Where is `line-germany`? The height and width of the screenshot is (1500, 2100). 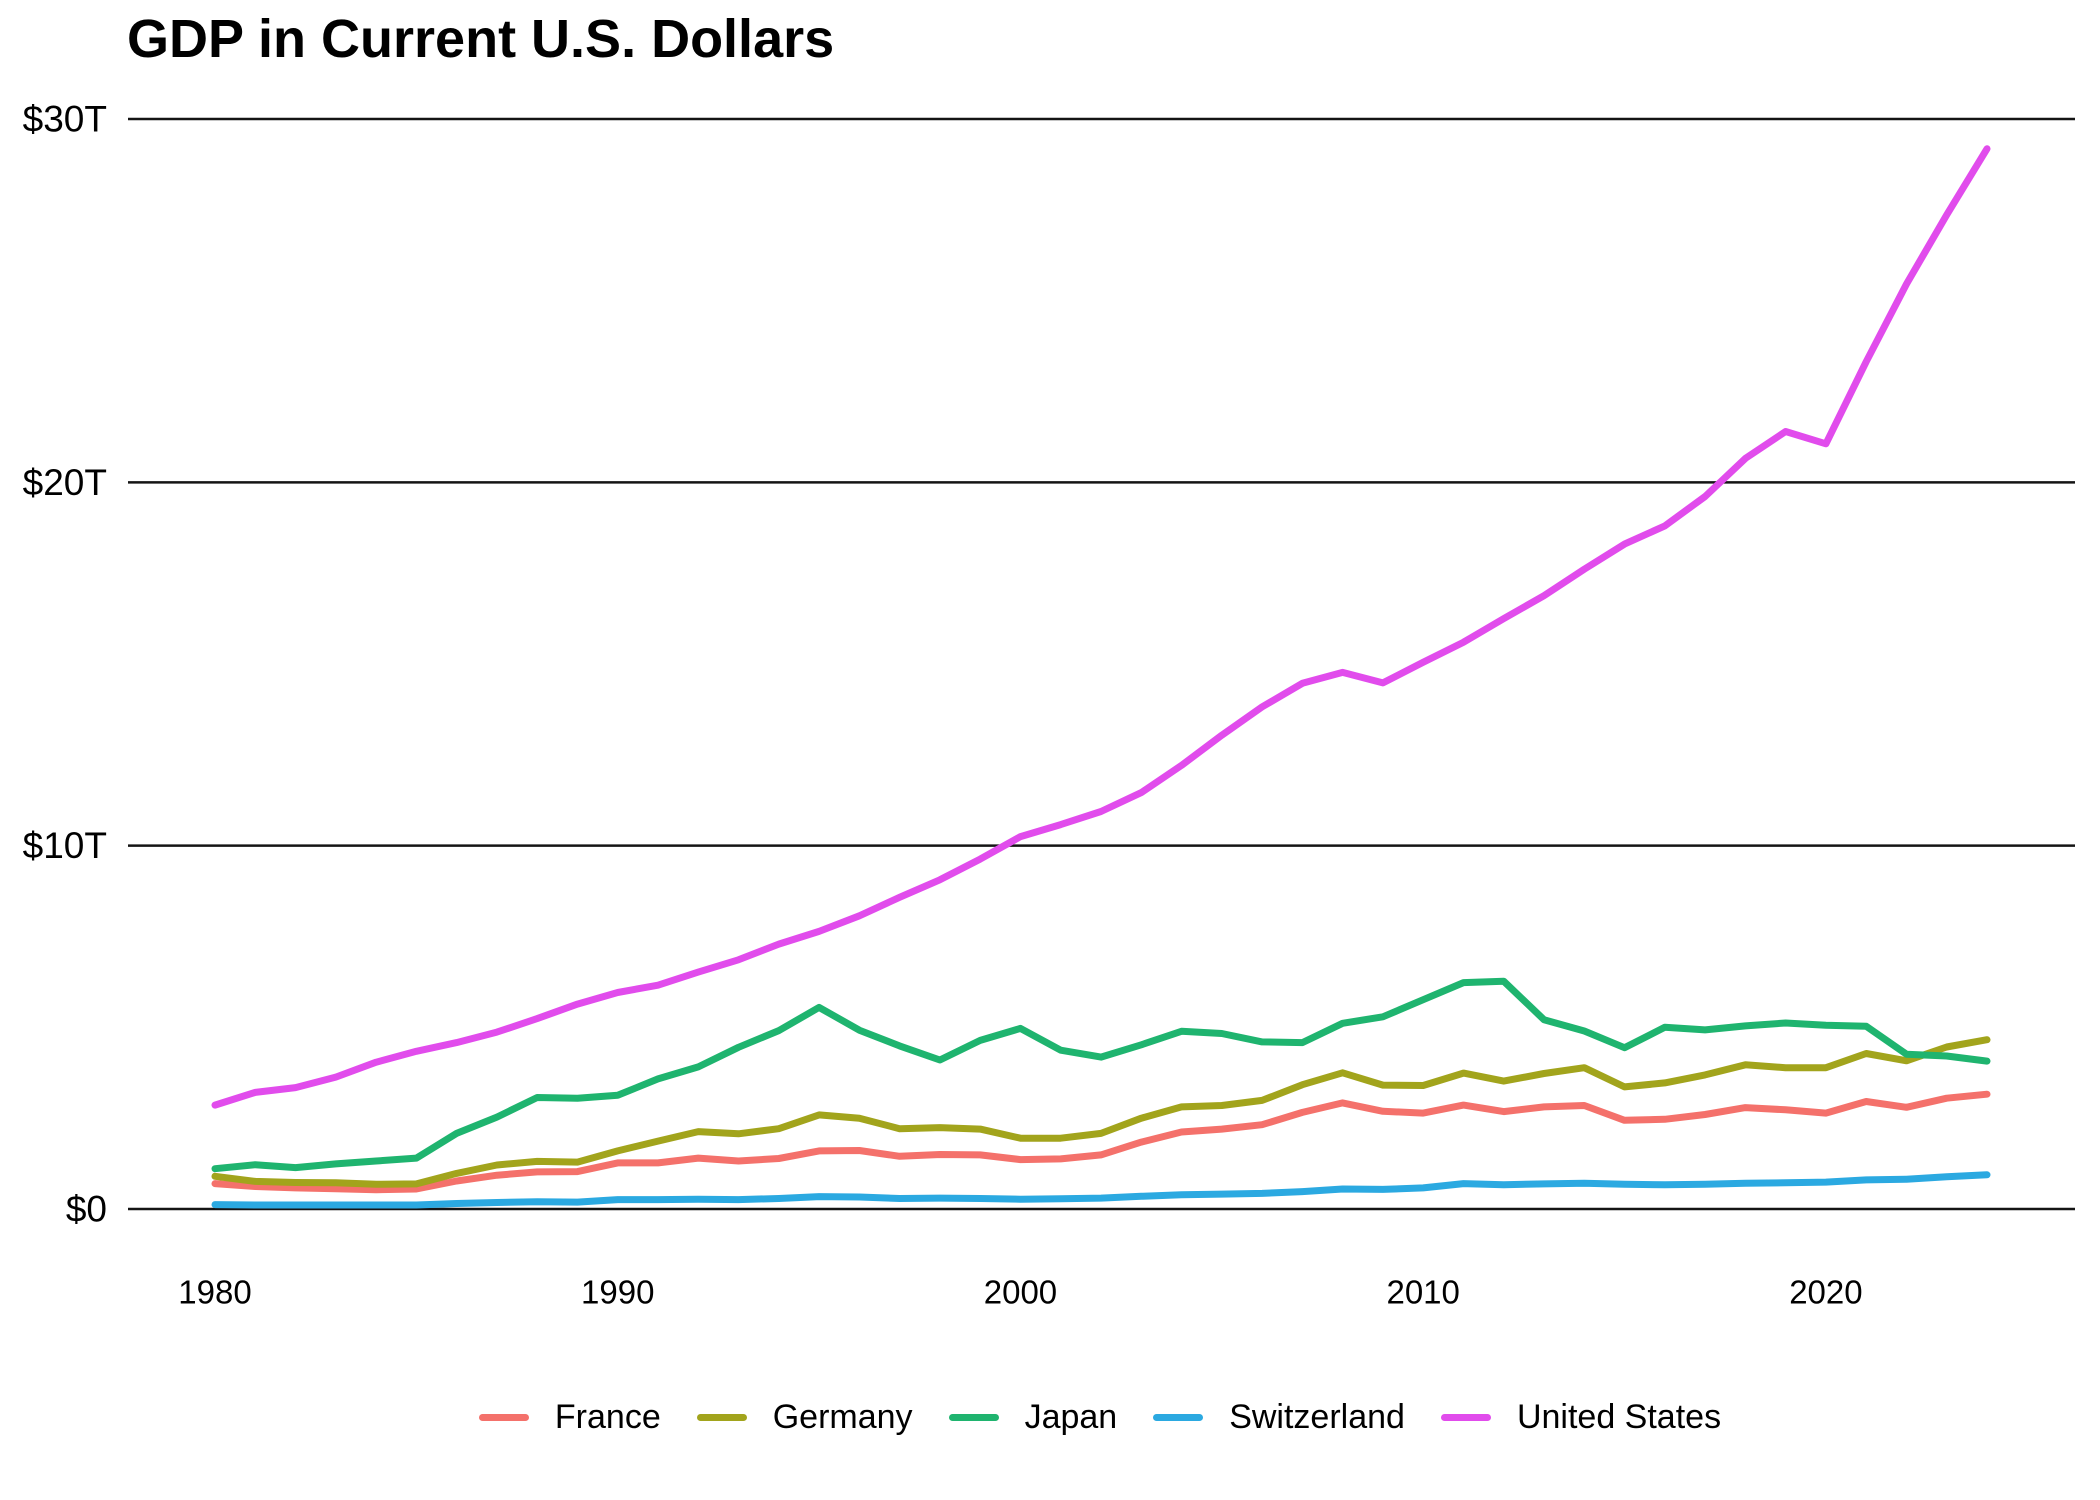 line-germany is located at coordinates (1101, 1112).